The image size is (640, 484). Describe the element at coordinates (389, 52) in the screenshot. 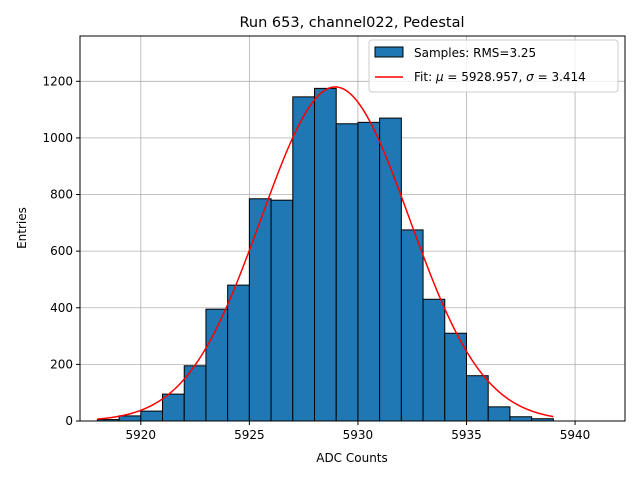

I see `legend-hist-swatch` at that location.